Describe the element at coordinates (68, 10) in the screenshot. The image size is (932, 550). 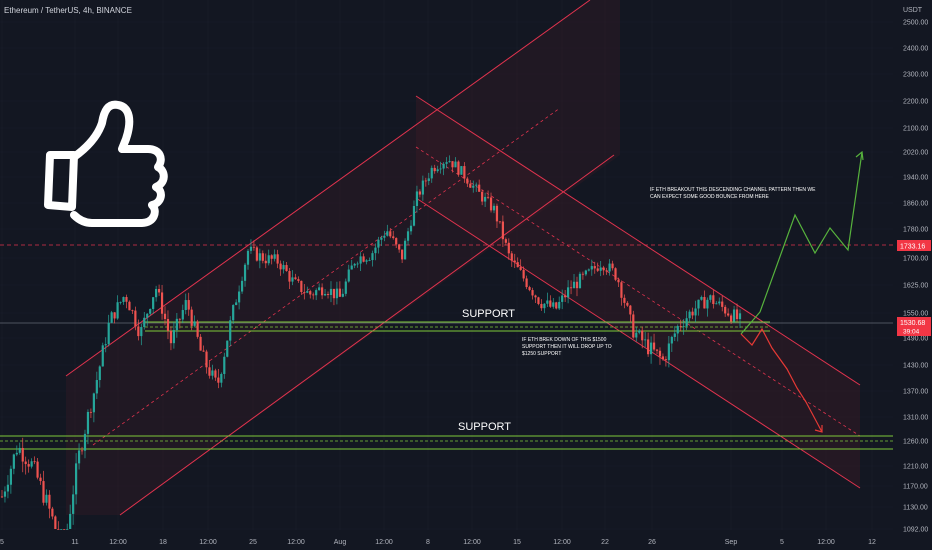
I see `chart-title: Ethereum / TetherUS, 4h, BINANCE` at that location.